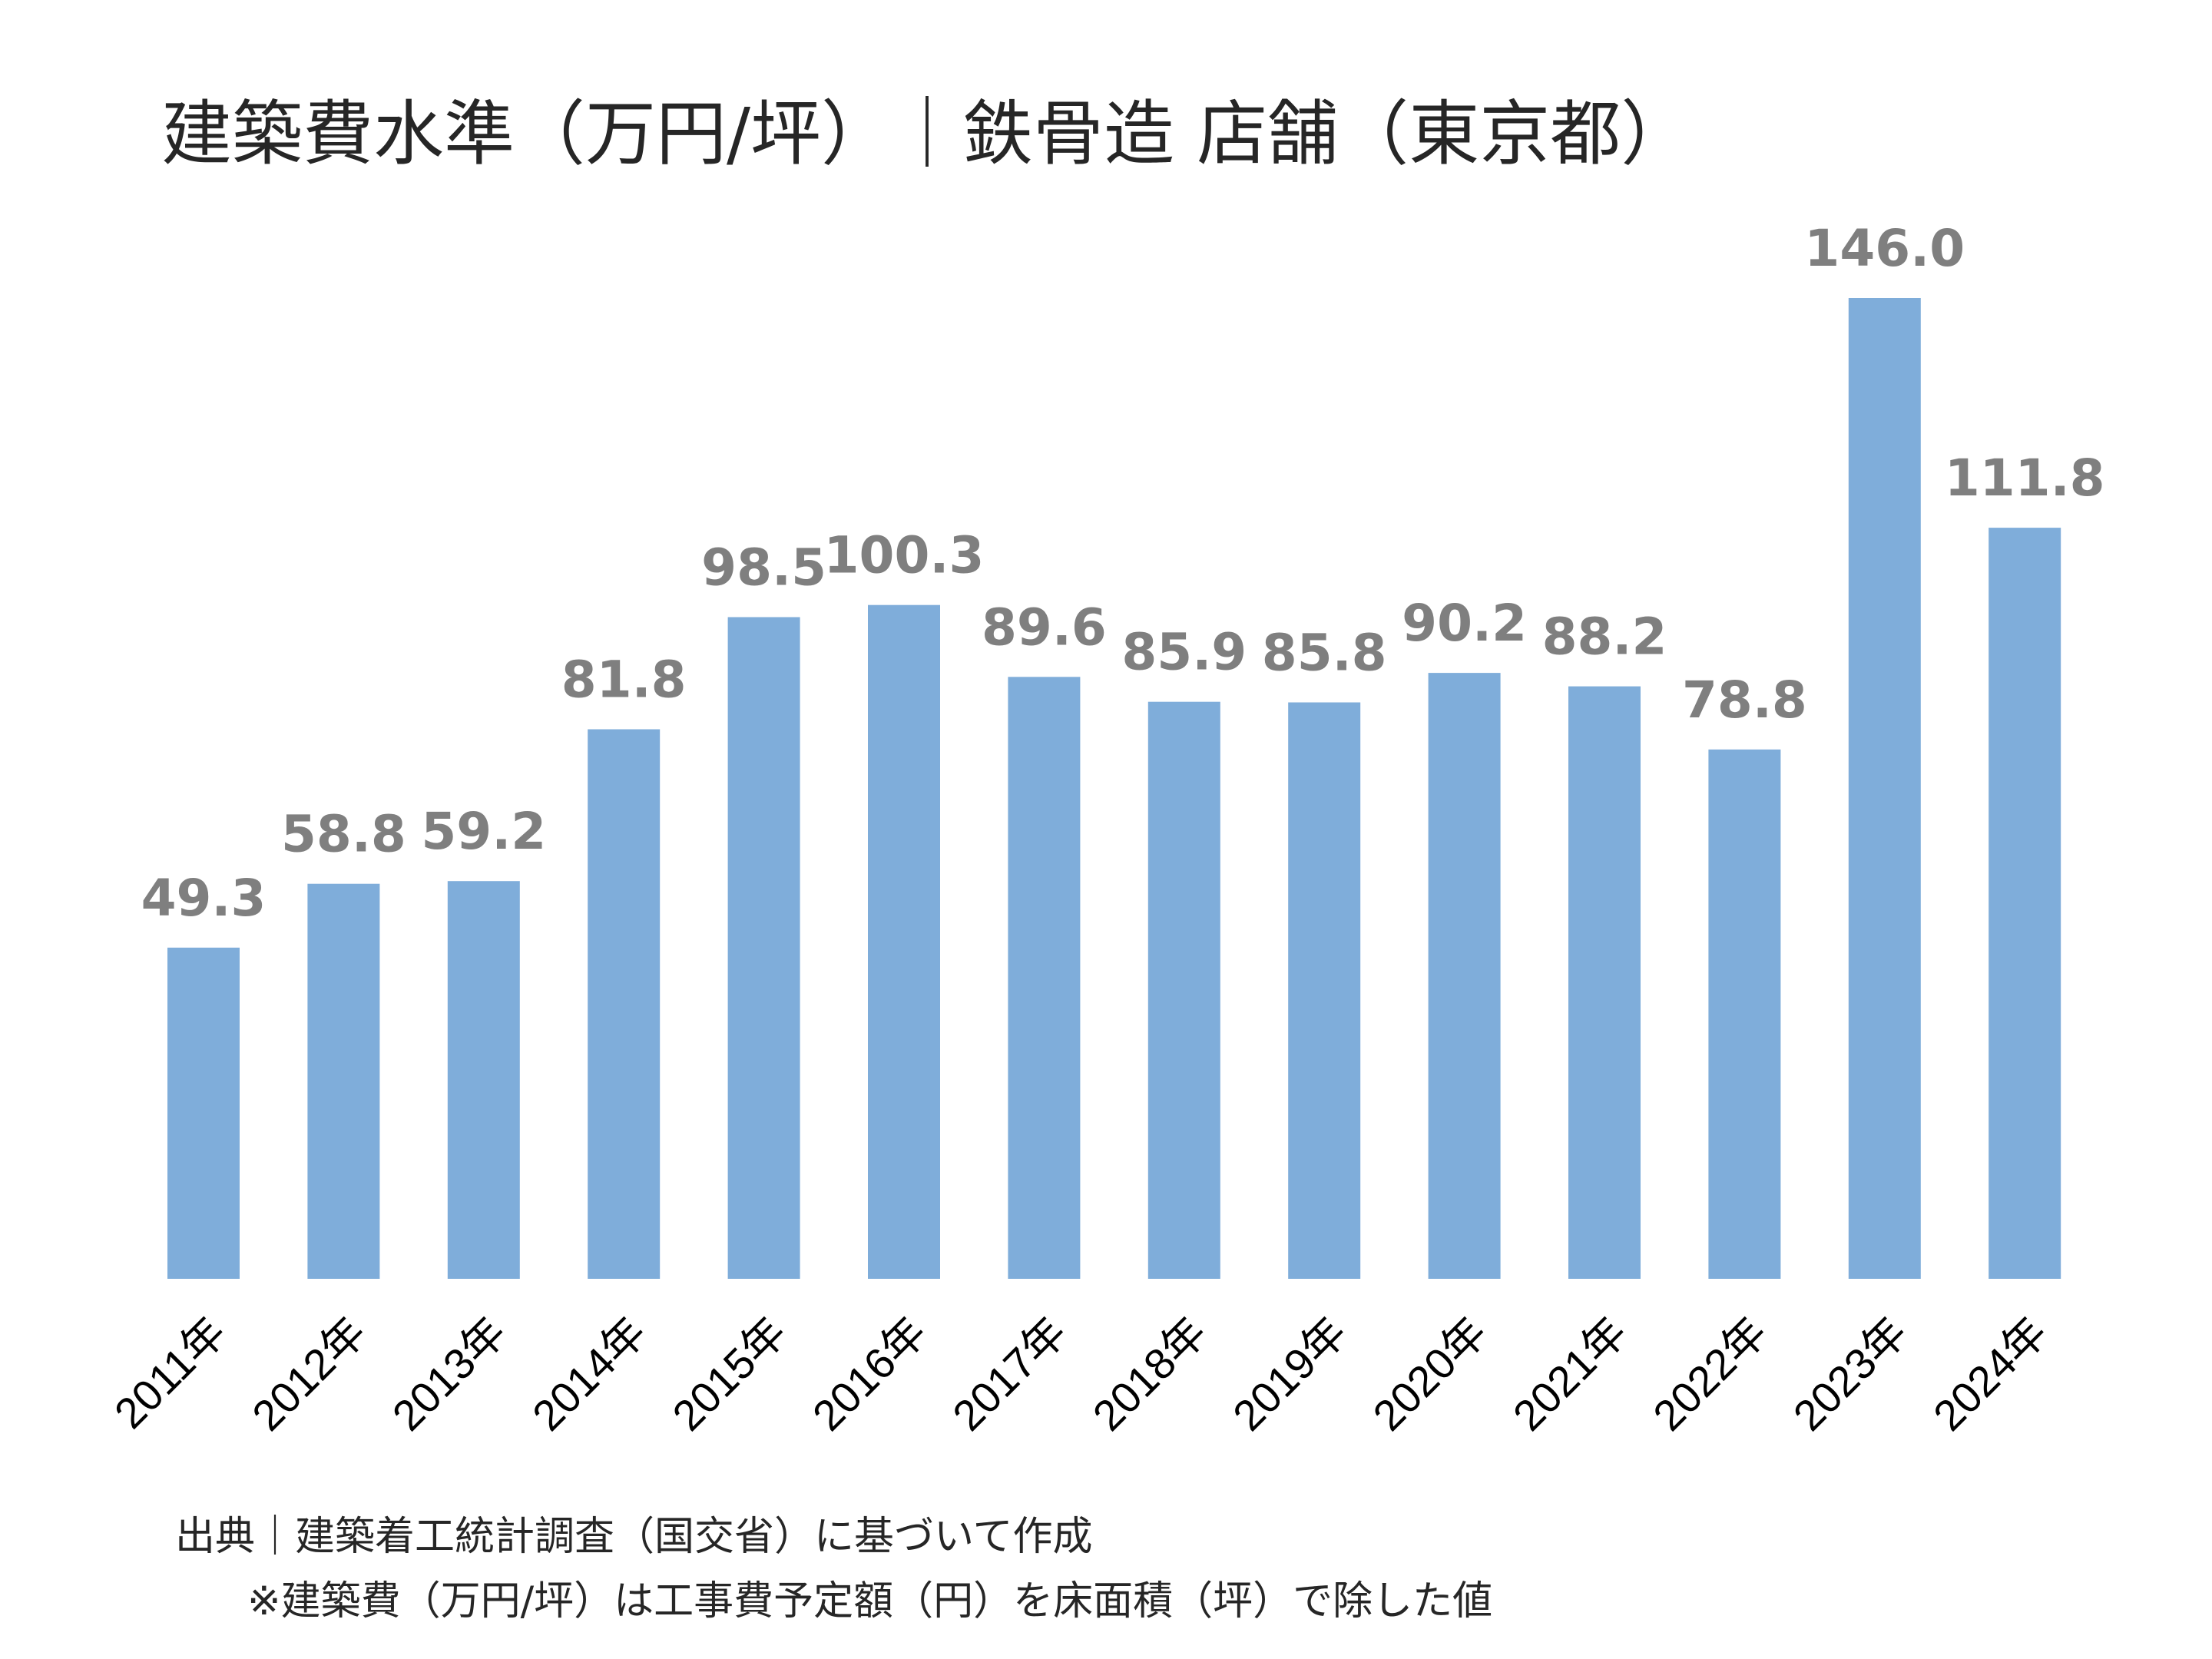 The height and width of the screenshot is (1659, 2212). Describe the element at coordinates (1290, 1373) in the screenshot. I see `x-tick-label: 2019年` at that location.